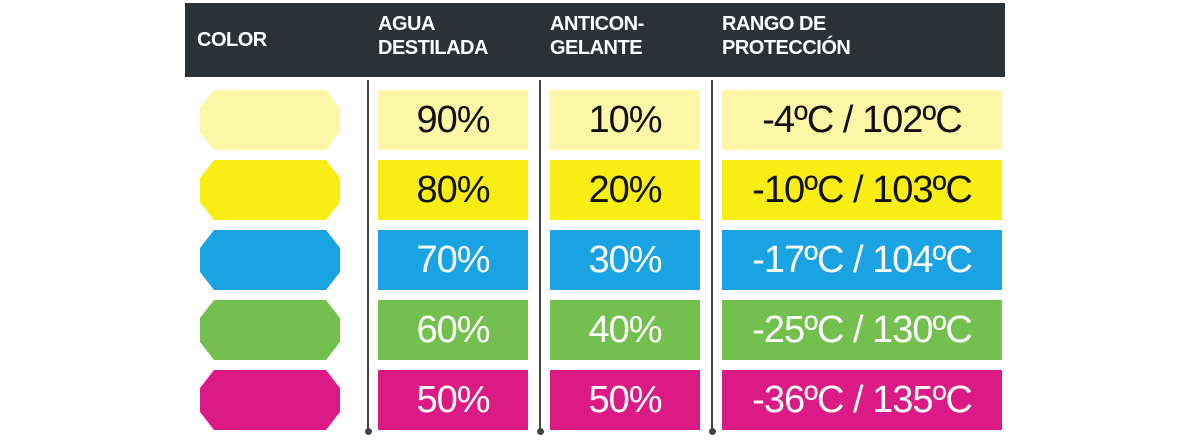 The height and width of the screenshot is (445, 1200). Describe the element at coordinates (453, 260) in the screenshot. I see `table-cell: 70%` at that location.